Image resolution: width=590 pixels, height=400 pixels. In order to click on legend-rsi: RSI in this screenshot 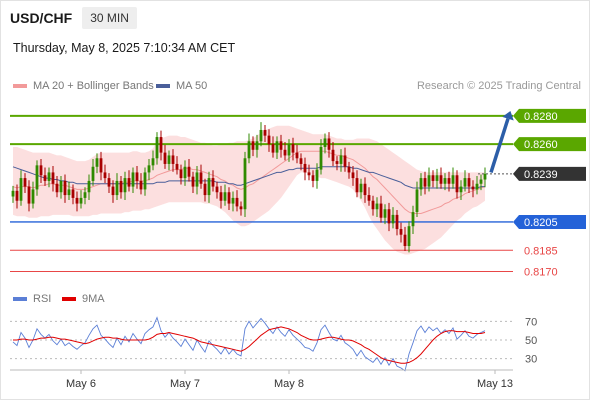, I will do `click(32, 299)`.